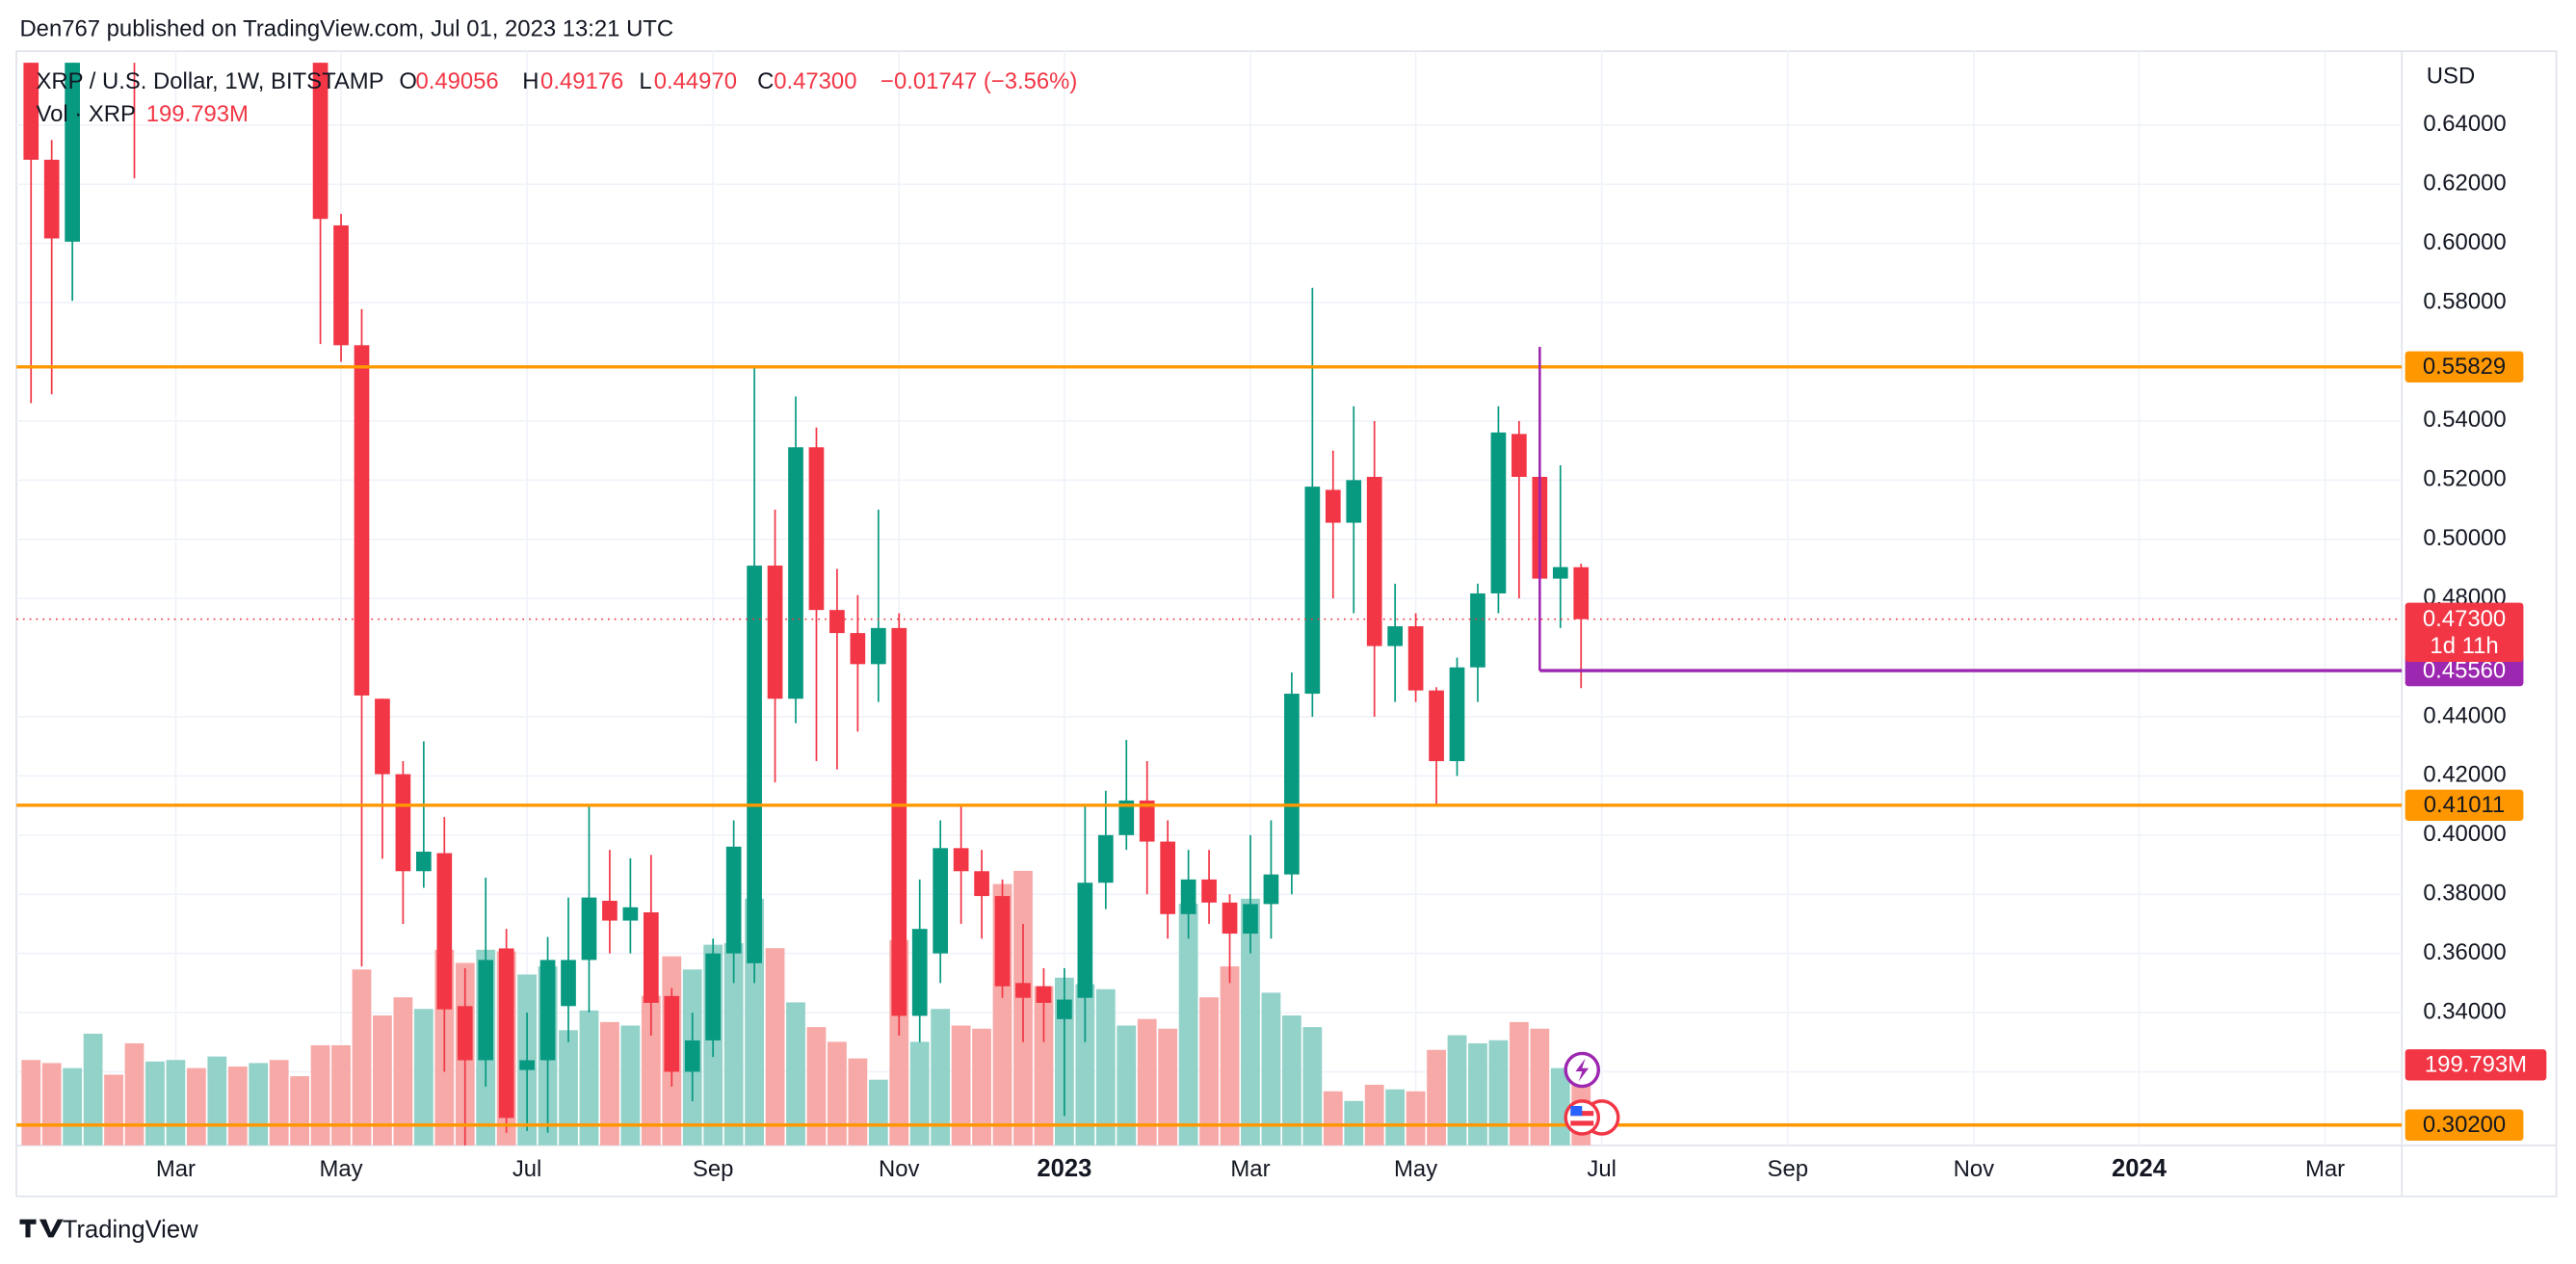  Describe the element at coordinates (2464, 775) in the screenshot. I see `y-tick-label: 0.42000` at that location.